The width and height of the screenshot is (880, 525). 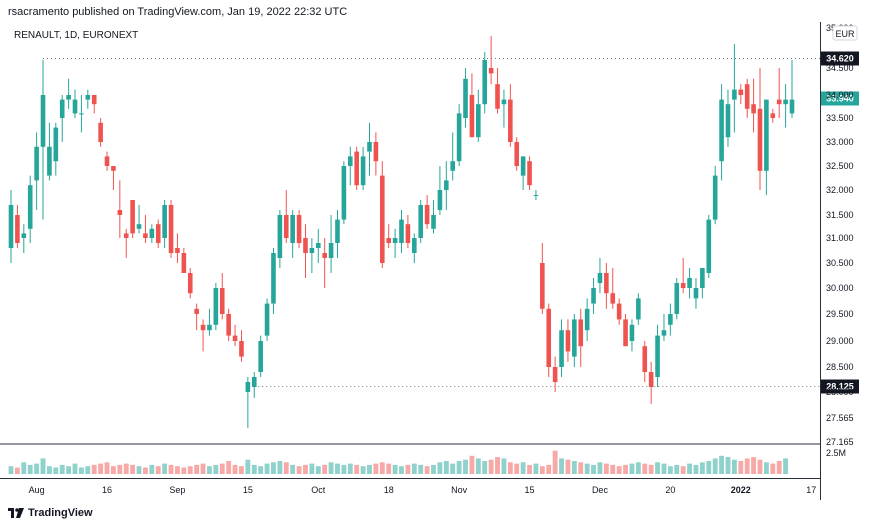 What do you see at coordinates (177, 490) in the screenshot?
I see `time-tick-label: Sep` at bounding box center [177, 490].